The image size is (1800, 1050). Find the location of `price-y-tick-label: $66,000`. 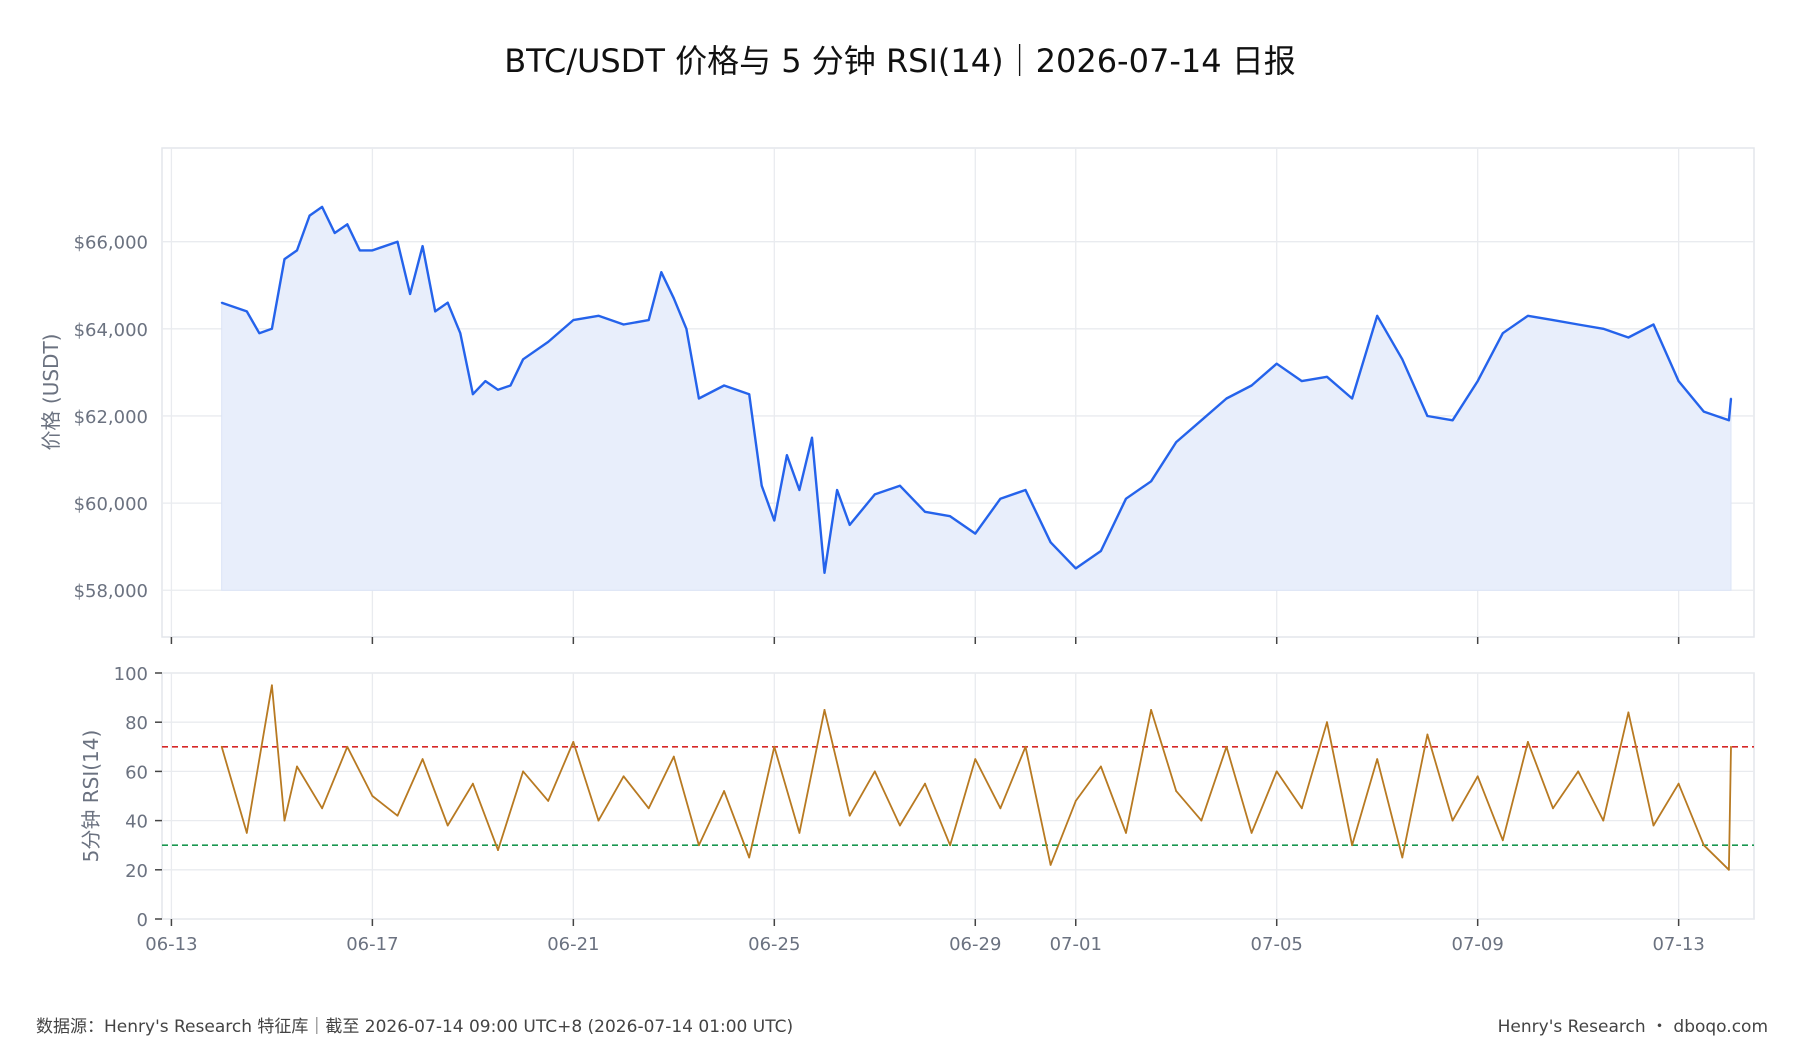

price-y-tick-label: $66,000 is located at coordinates (111, 243).